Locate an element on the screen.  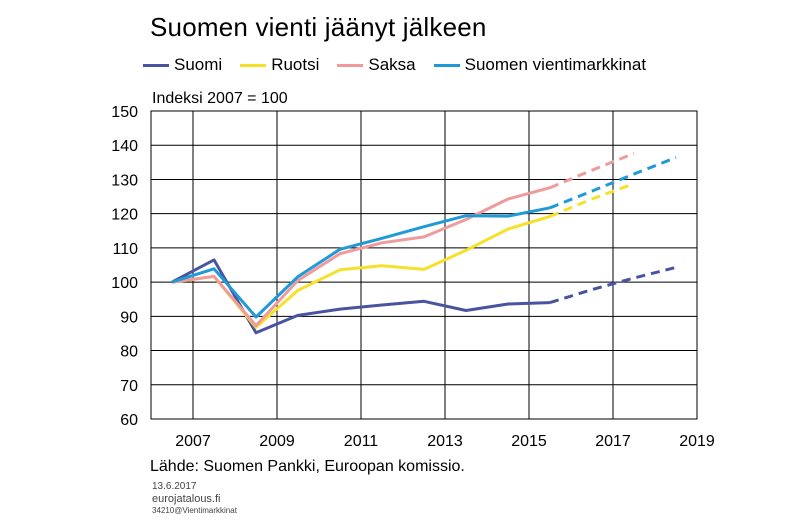
y-tick-label: 60 is located at coordinates (129, 420).